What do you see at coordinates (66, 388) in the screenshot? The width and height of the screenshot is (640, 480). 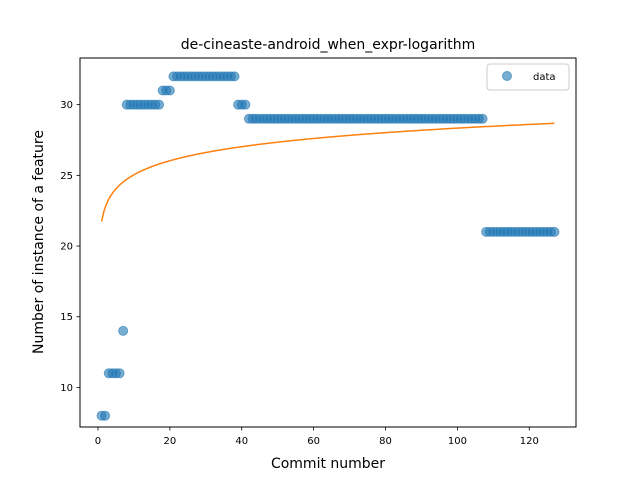 I see `y-tick-label: 10` at bounding box center [66, 388].